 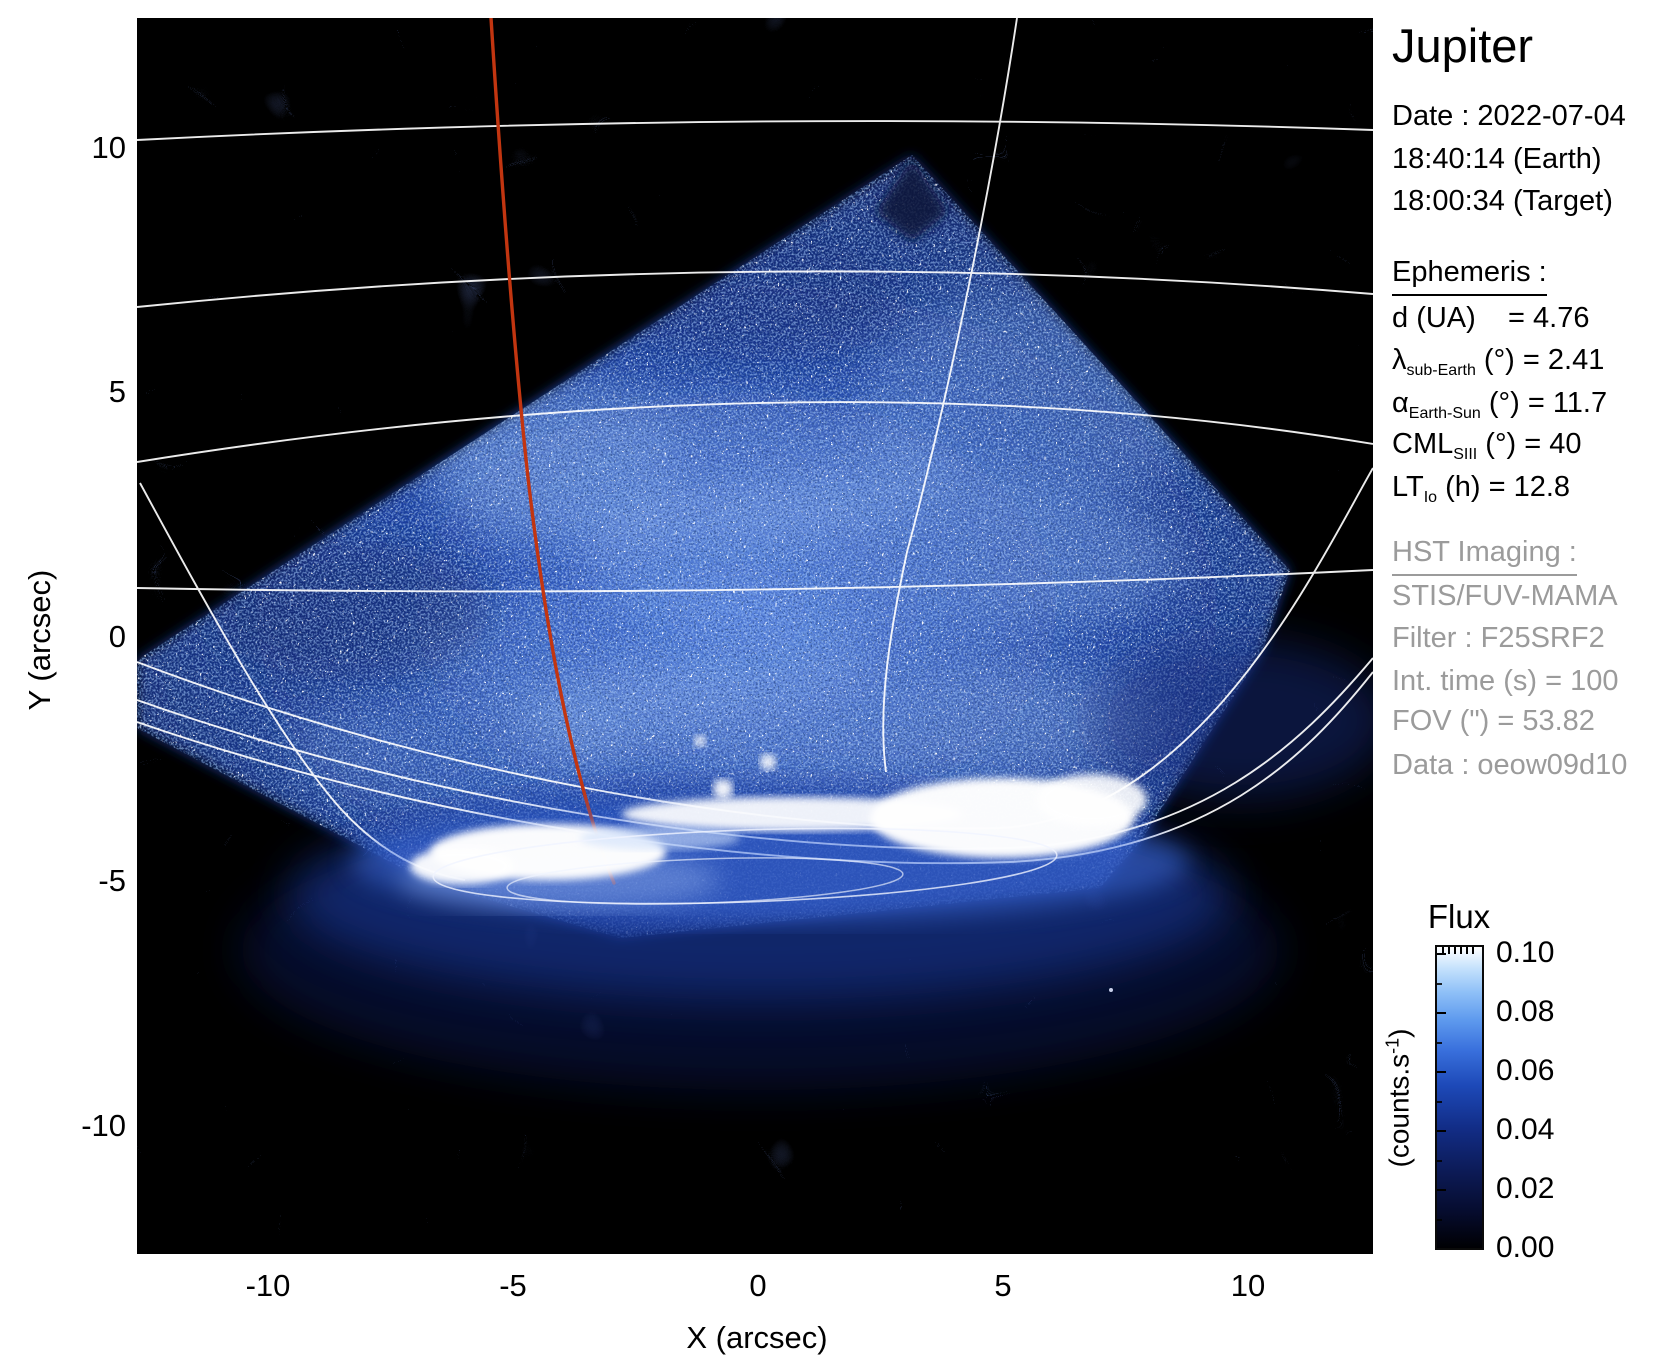 What do you see at coordinates (1248, 1285) in the screenshot?
I see `x-tick: 10` at bounding box center [1248, 1285].